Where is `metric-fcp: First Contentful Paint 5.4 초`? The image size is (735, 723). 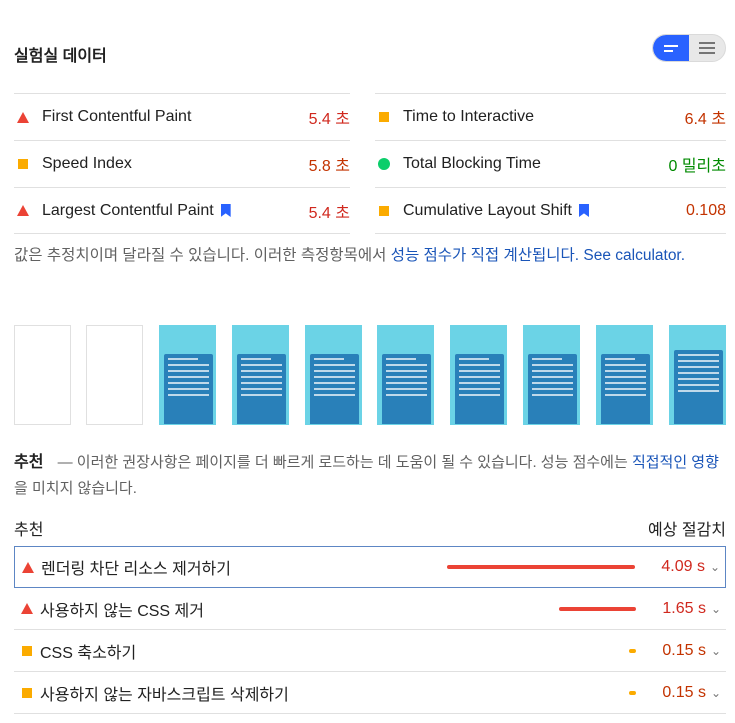
metric-fcp: First Contentful Paint 5.4 초 is located at coordinates (182, 116).